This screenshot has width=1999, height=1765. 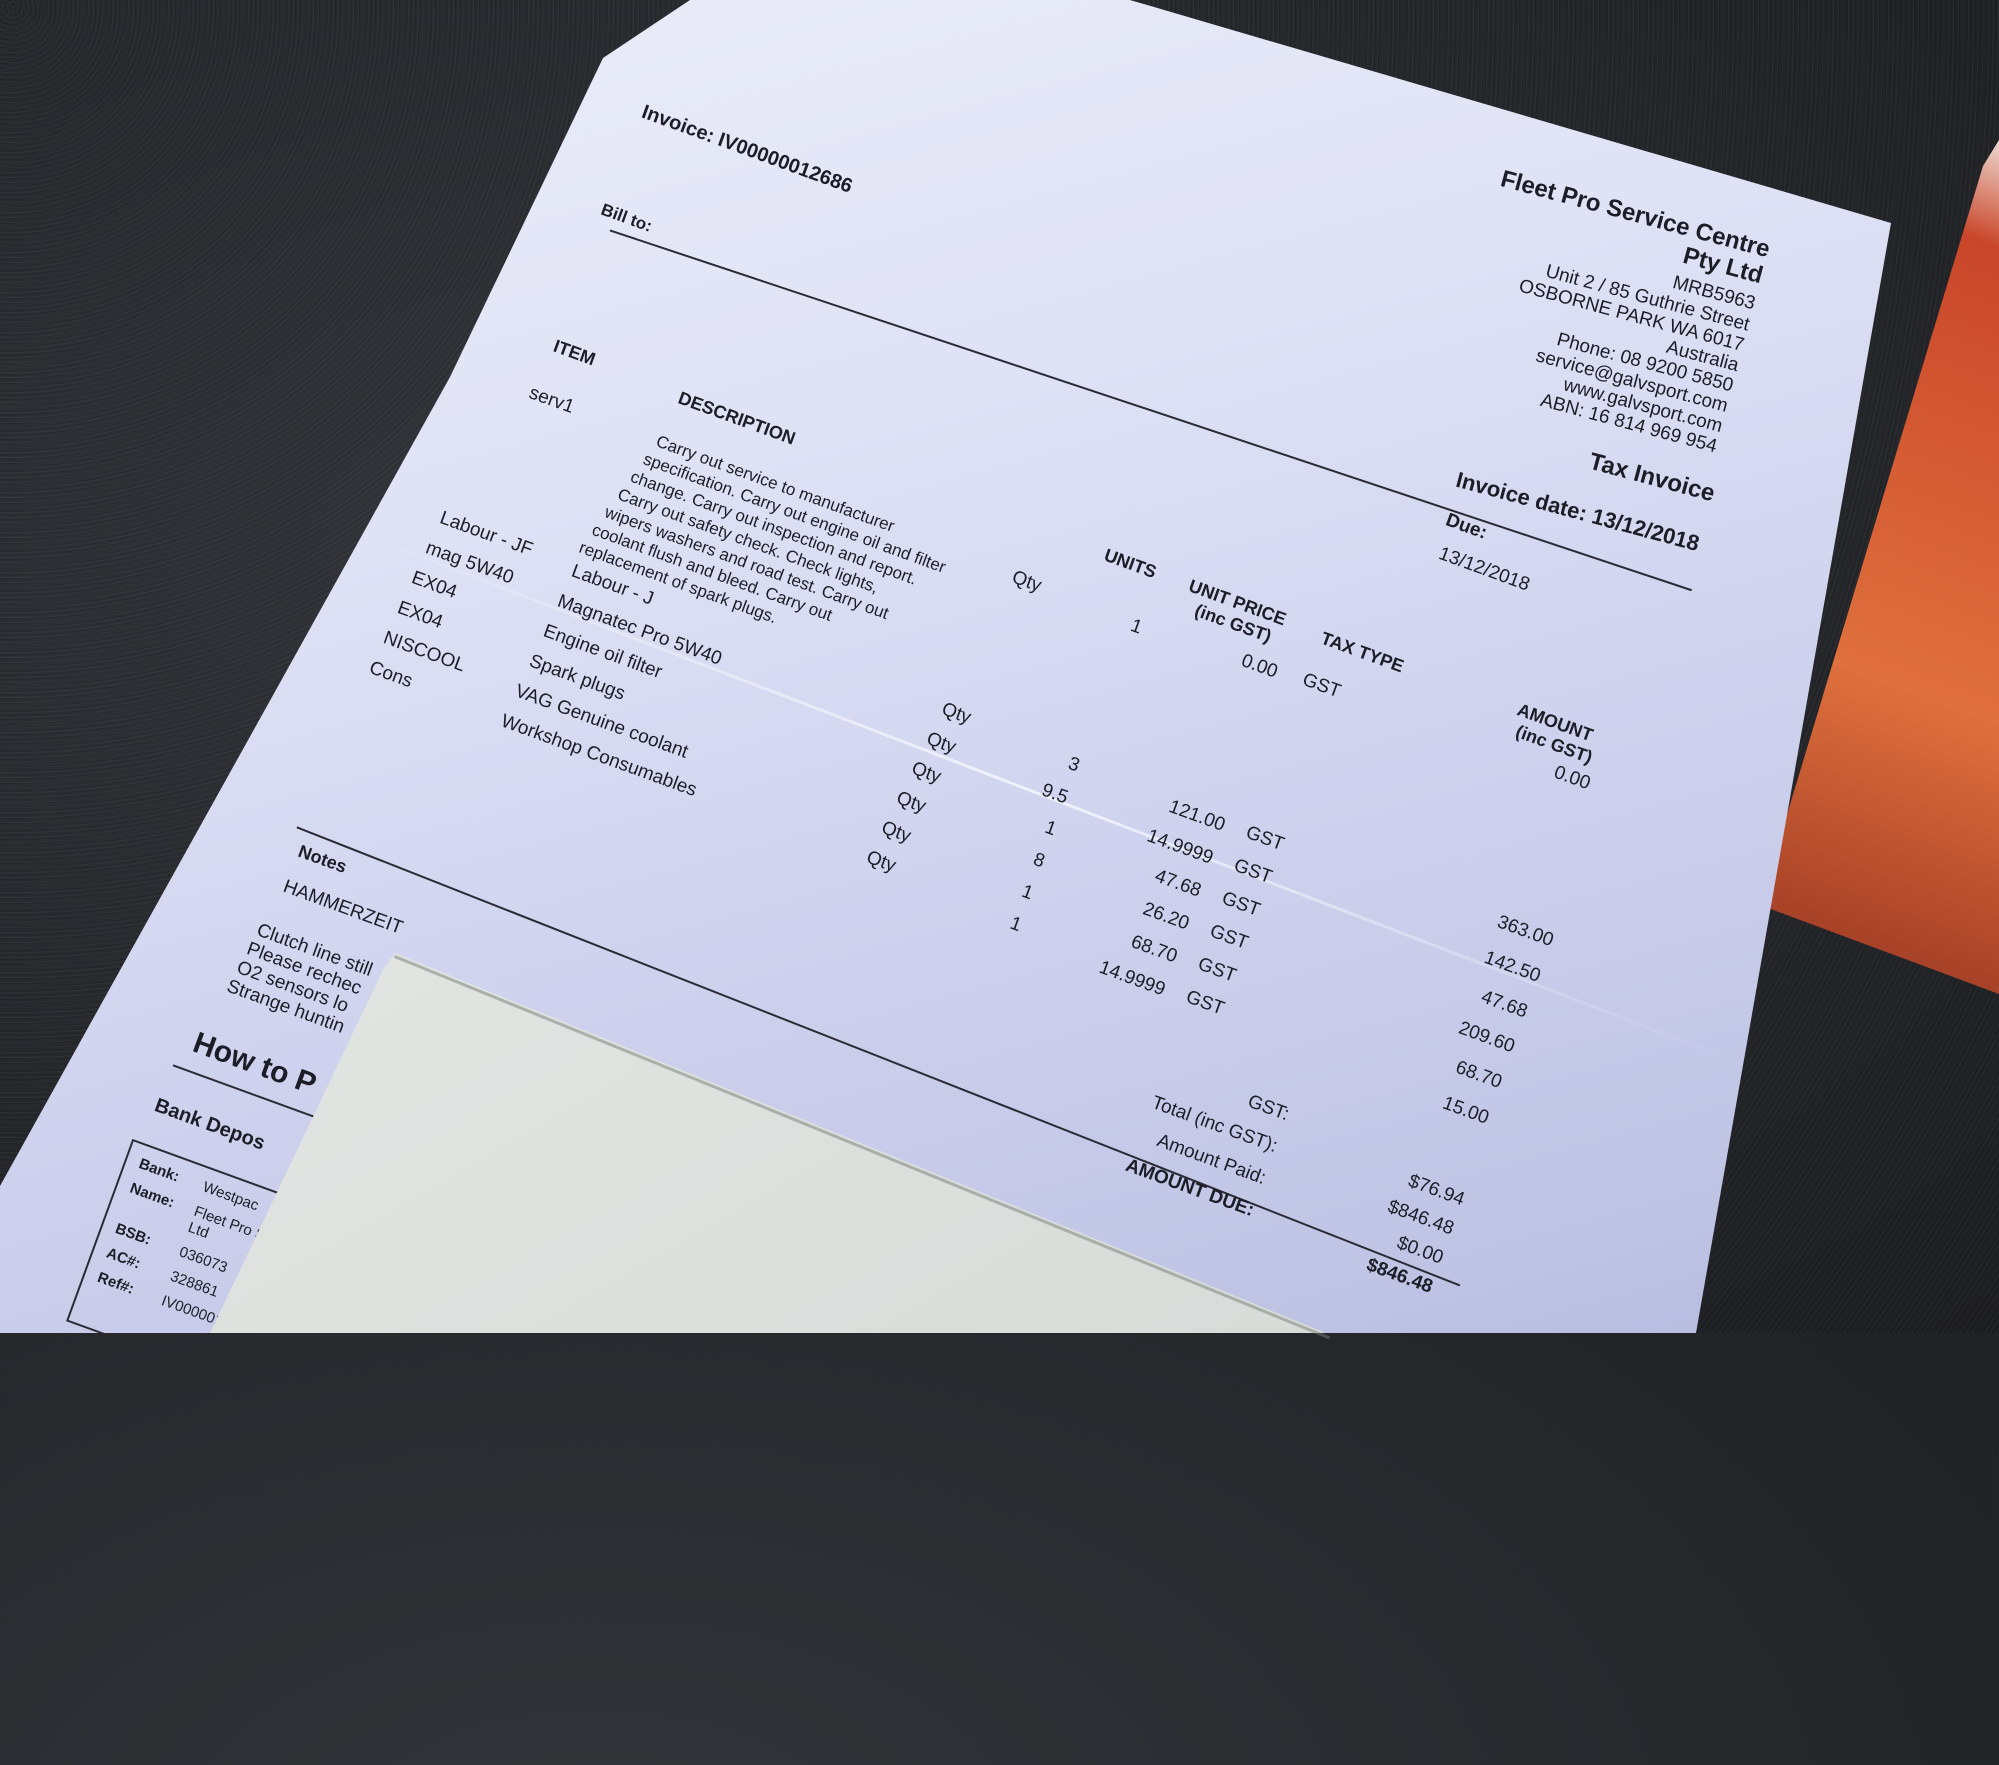 I want to click on tax-invoice-title: Tax Invoice, so click(x=1652, y=477).